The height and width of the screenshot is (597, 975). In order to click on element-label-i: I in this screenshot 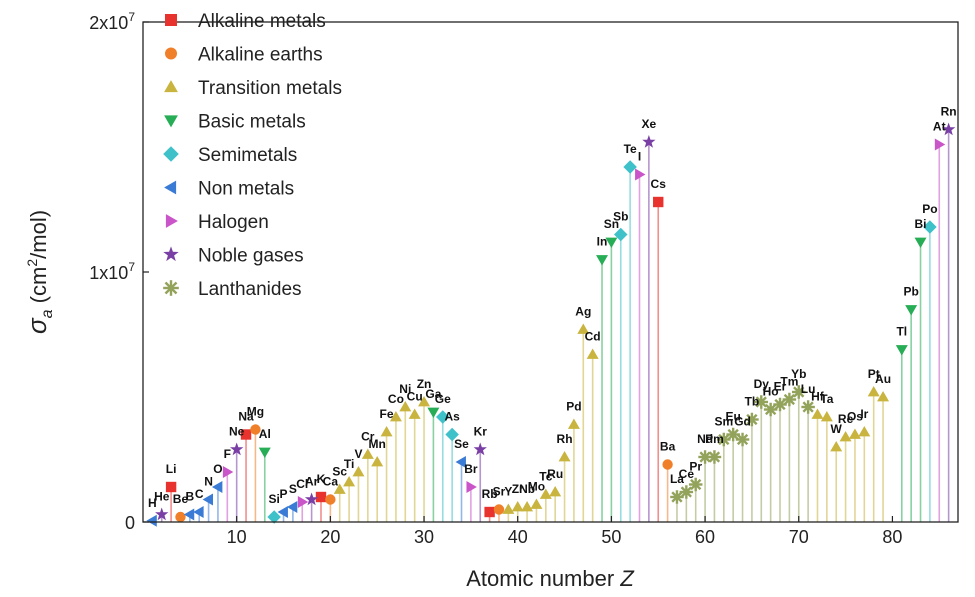, I will do `click(639, 157)`.